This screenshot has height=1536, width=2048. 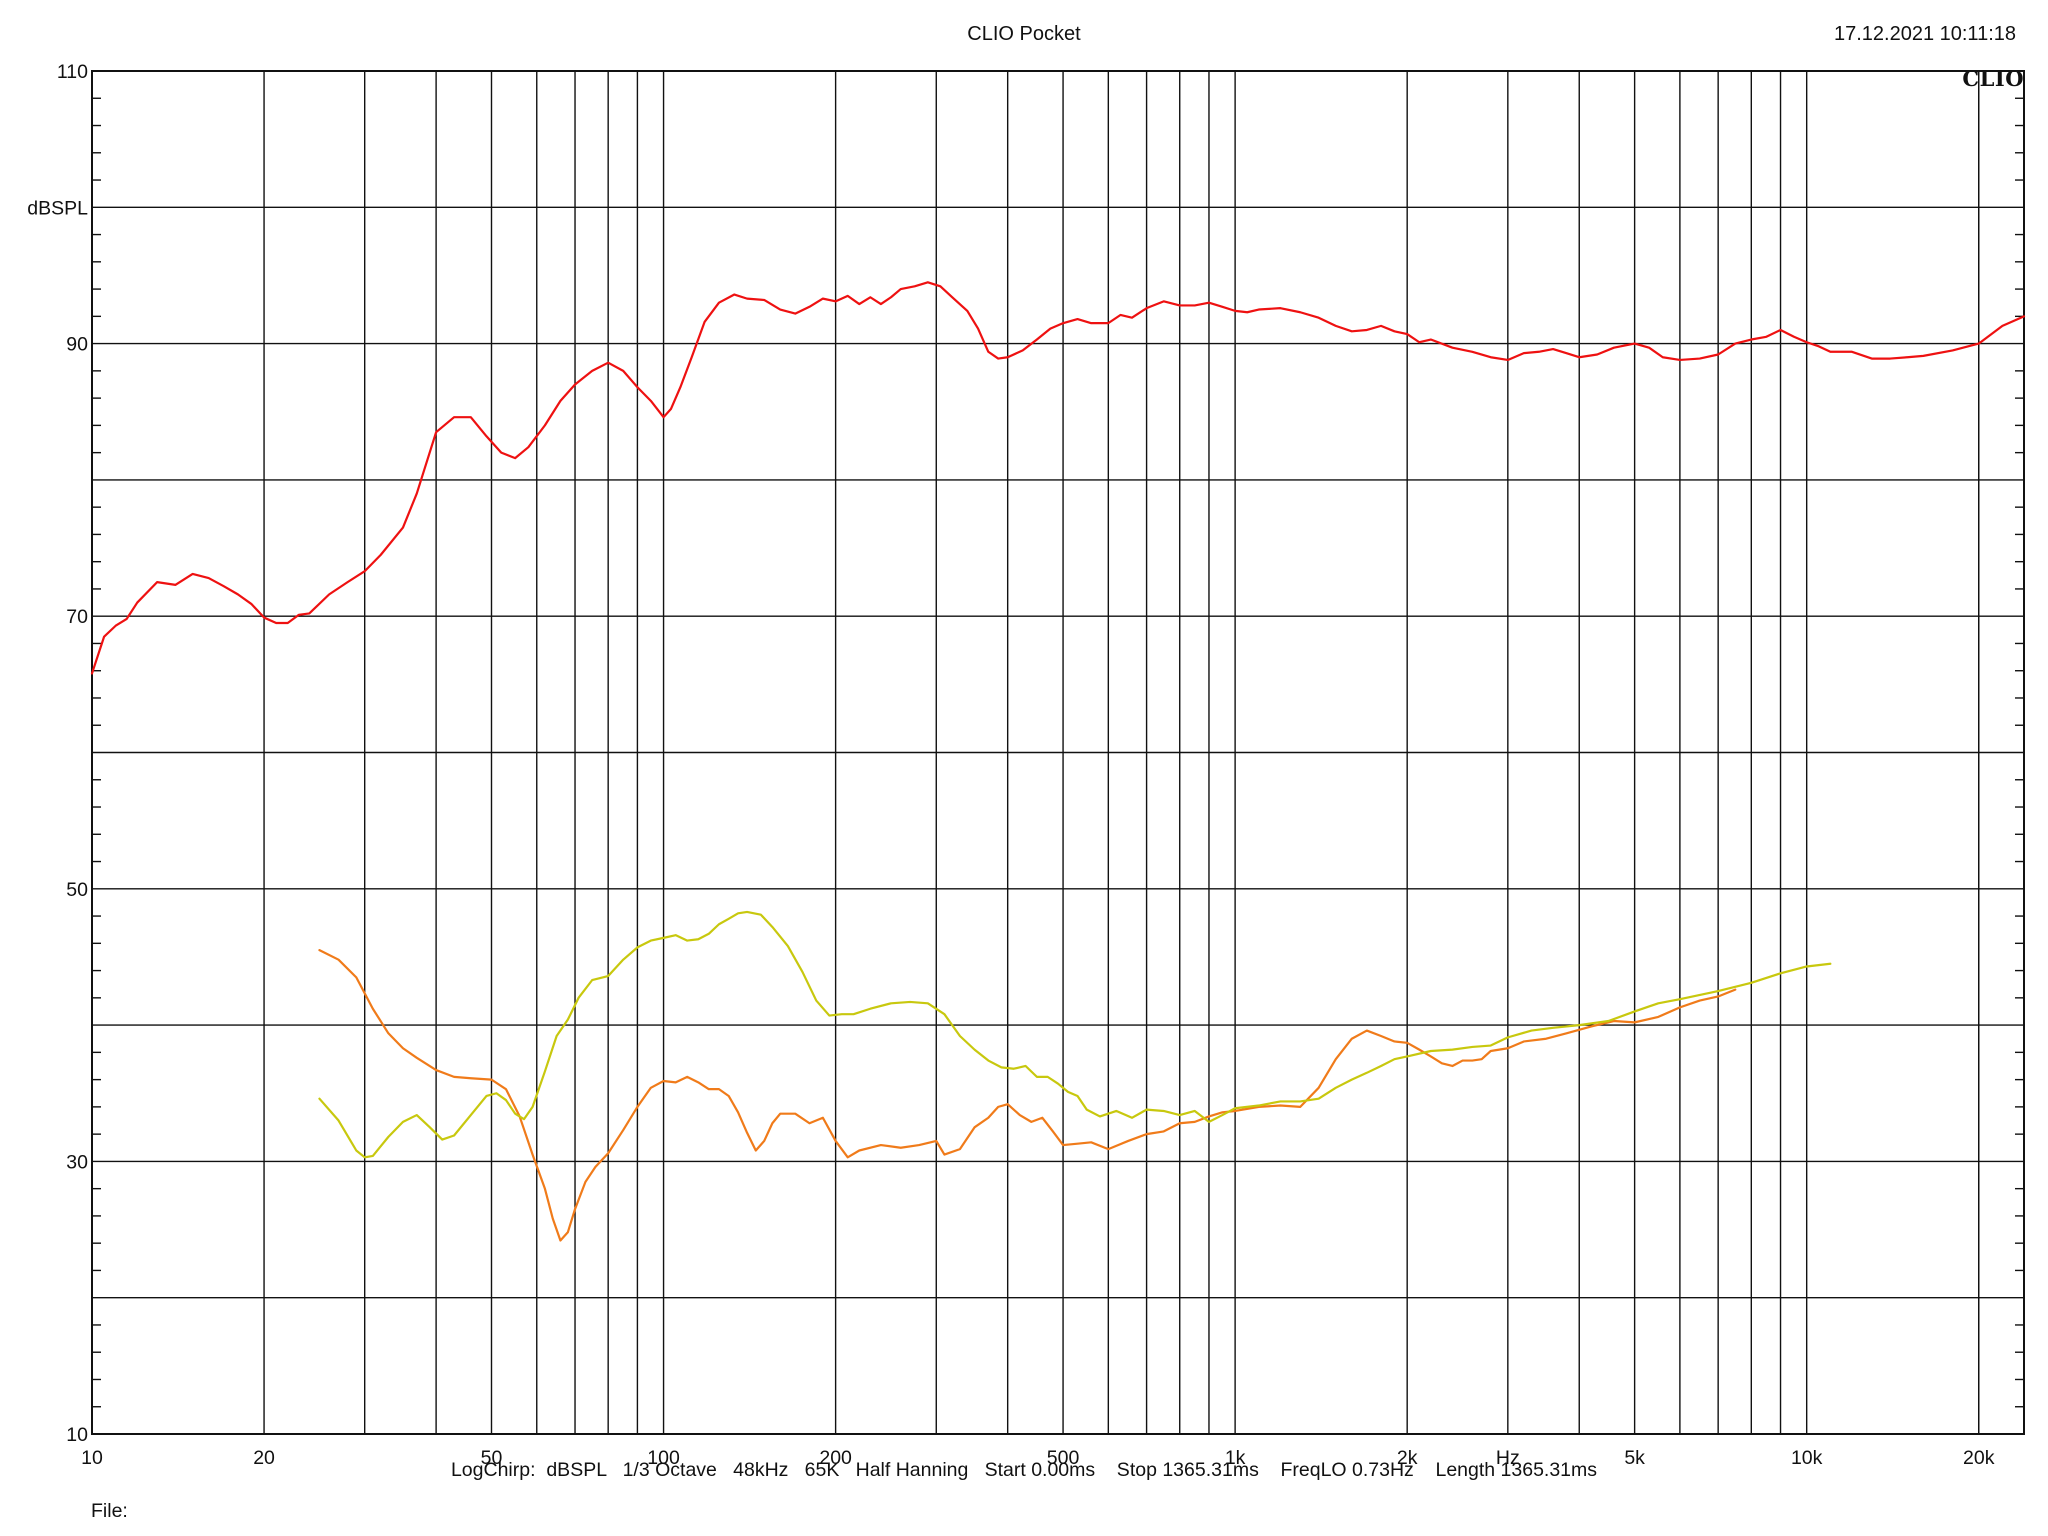 What do you see at coordinates (92, 1458) in the screenshot?
I see `x-tick-label: 10` at bounding box center [92, 1458].